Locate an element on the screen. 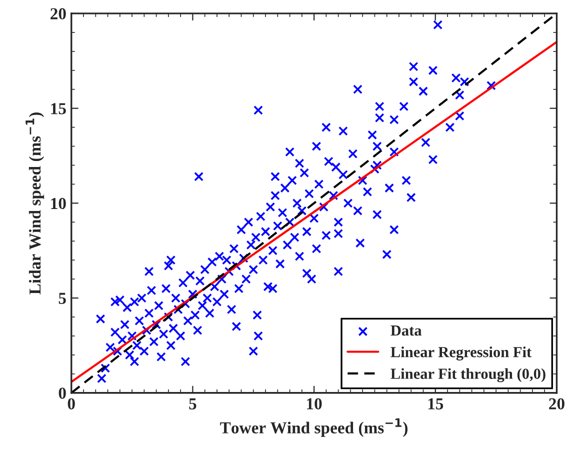 The height and width of the screenshot is (449, 571). y-tick-label: 0 is located at coordinates (62, 393).